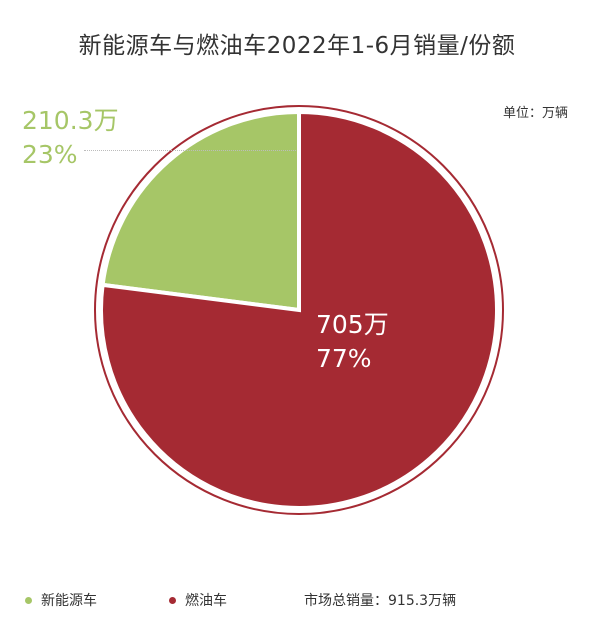 The image size is (594, 626). Describe the element at coordinates (172, 600) in the screenshot. I see `legend-dot-fuel` at that location.